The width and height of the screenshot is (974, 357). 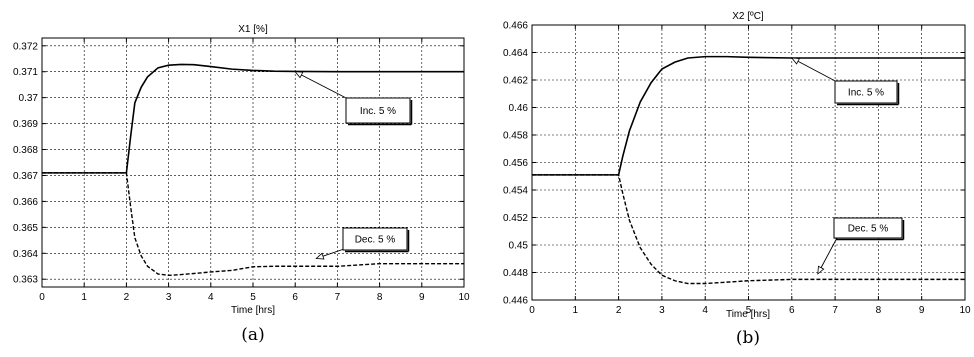 What do you see at coordinates (515, 163) in the screenshot?
I see `y-tick-label: 0.456` at bounding box center [515, 163].